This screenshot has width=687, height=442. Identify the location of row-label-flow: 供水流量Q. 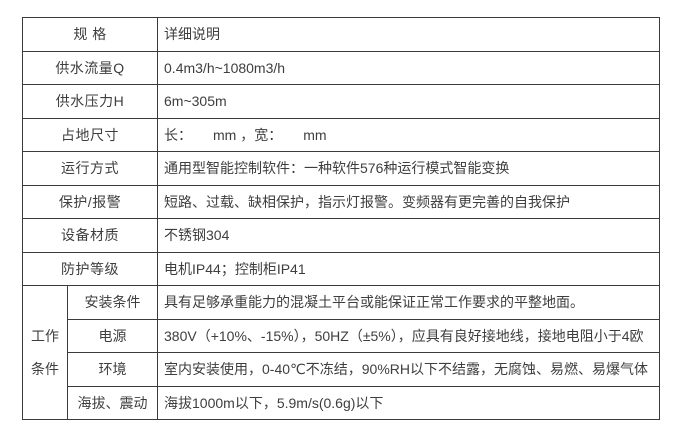
(90, 67).